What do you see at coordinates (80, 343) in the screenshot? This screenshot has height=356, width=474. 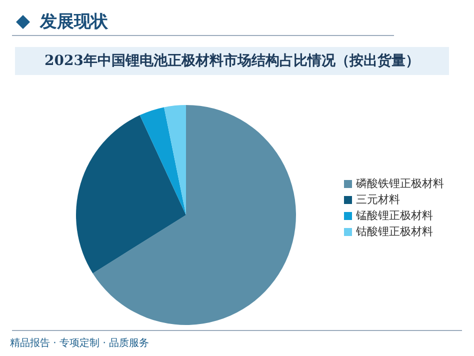 I see `text: 精品报告 · 专项定制 · 品质服务` at bounding box center [80, 343].